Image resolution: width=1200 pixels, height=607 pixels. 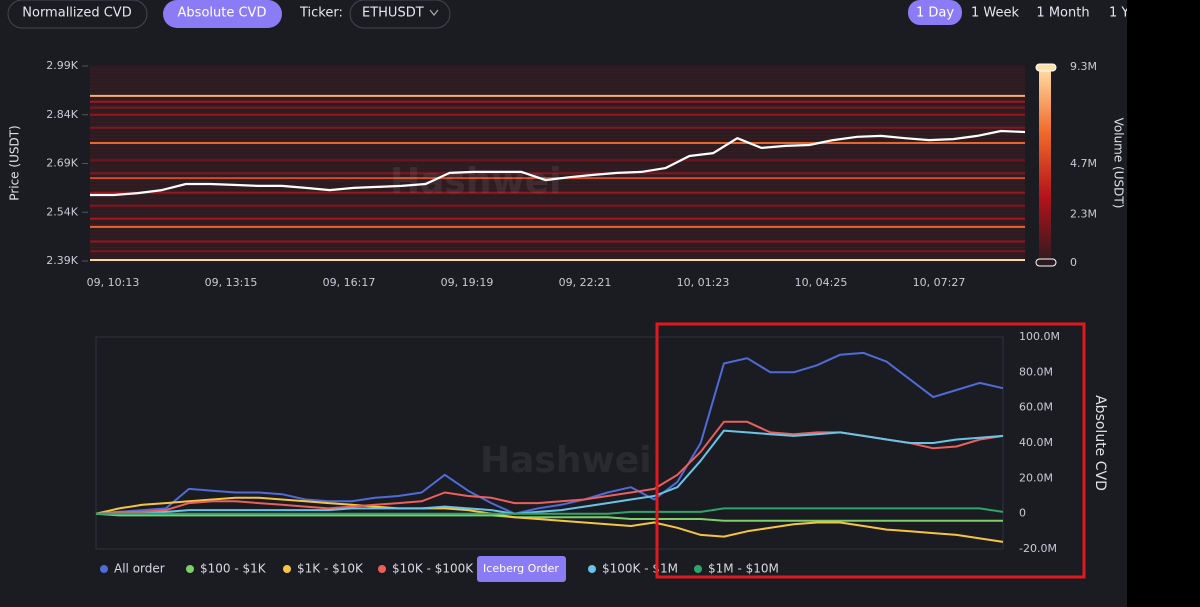 What do you see at coordinates (995, 13) in the screenshot?
I see `range-label: 1 Week` at bounding box center [995, 13].